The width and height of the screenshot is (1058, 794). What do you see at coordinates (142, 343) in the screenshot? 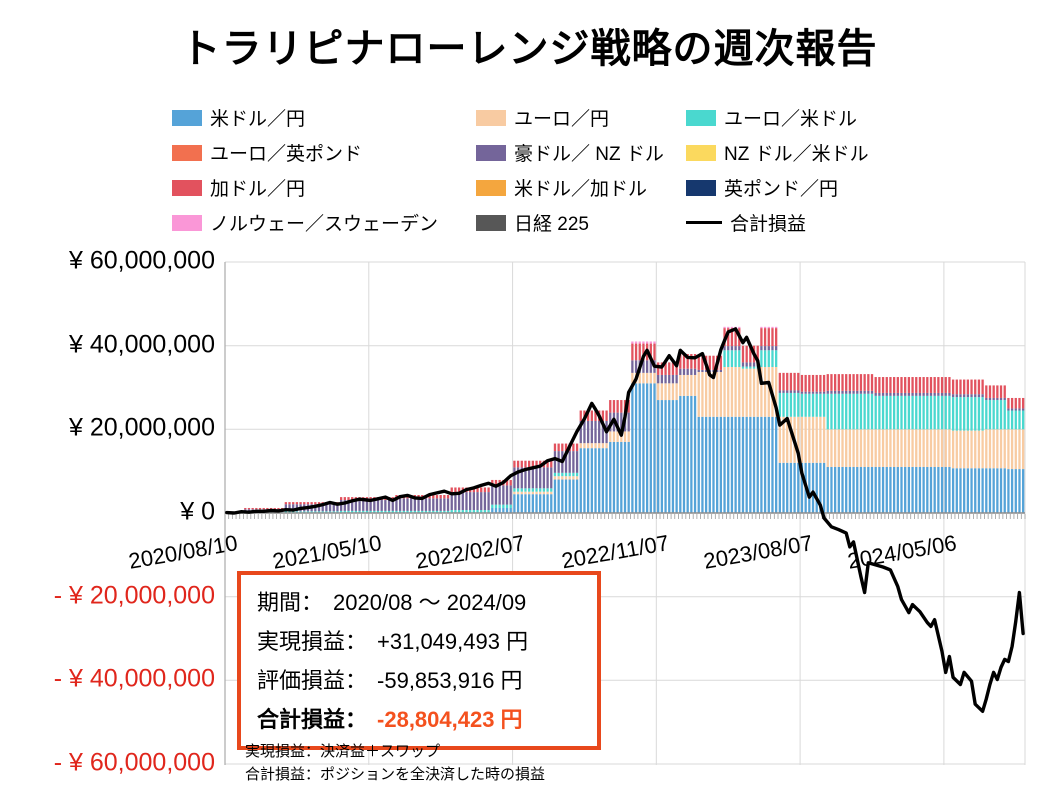
I see `y-axis-tick-label: ¥ 40,000,000` at bounding box center [142, 343].